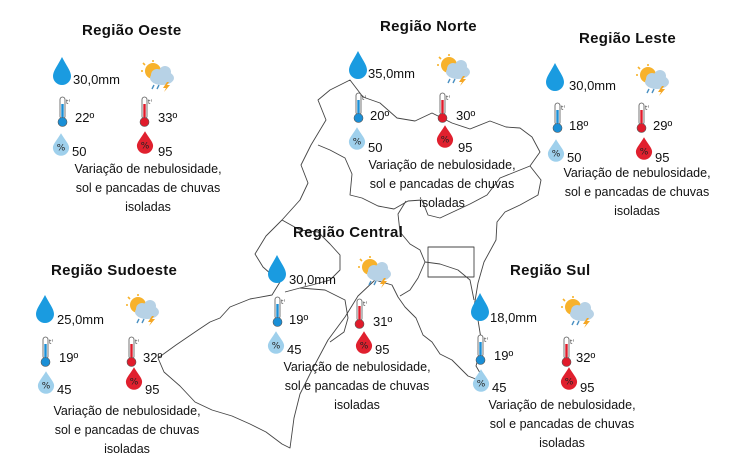 The image size is (729, 470). What do you see at coordinates (299, 319) in the screenshot?
I see `temp-min-value: 19º` at bounding box center [299, 319].